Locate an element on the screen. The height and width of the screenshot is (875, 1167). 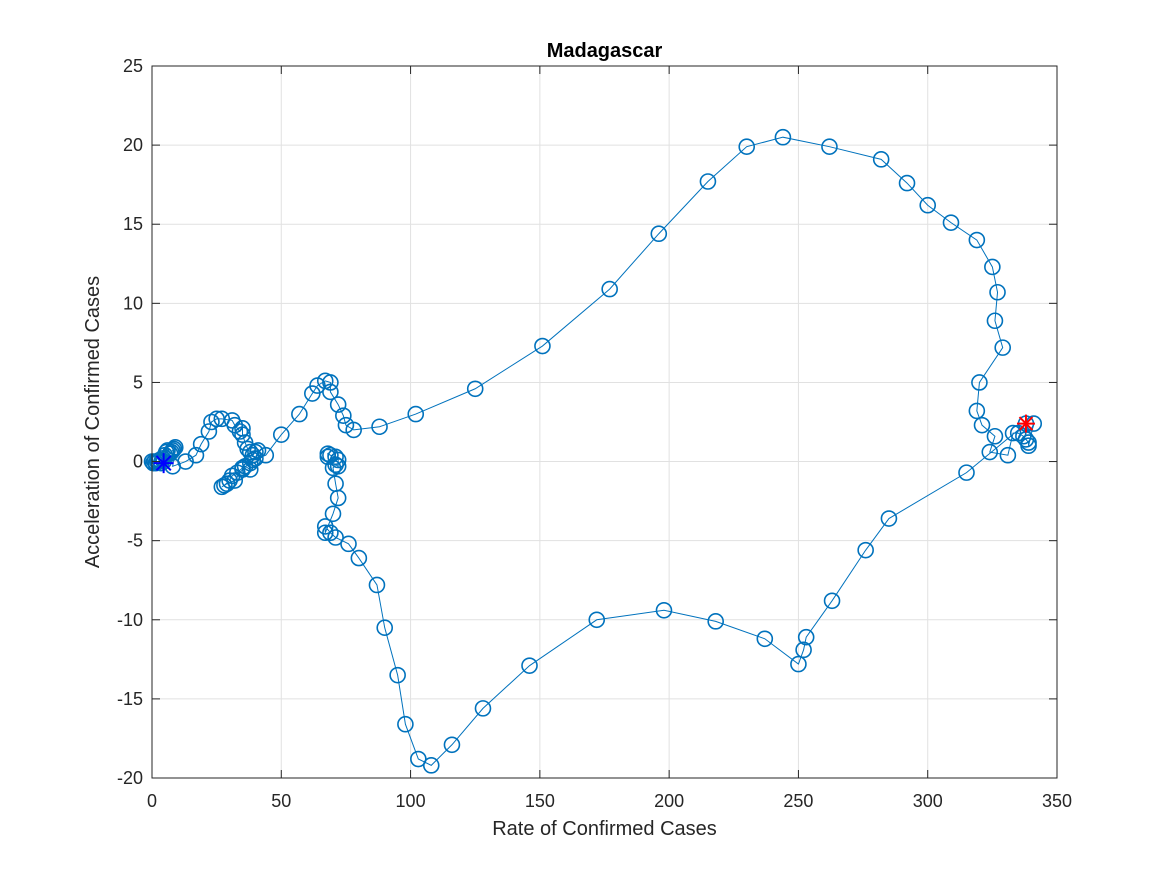
y-tick-label: 20 is located at coordinates (133, 145).